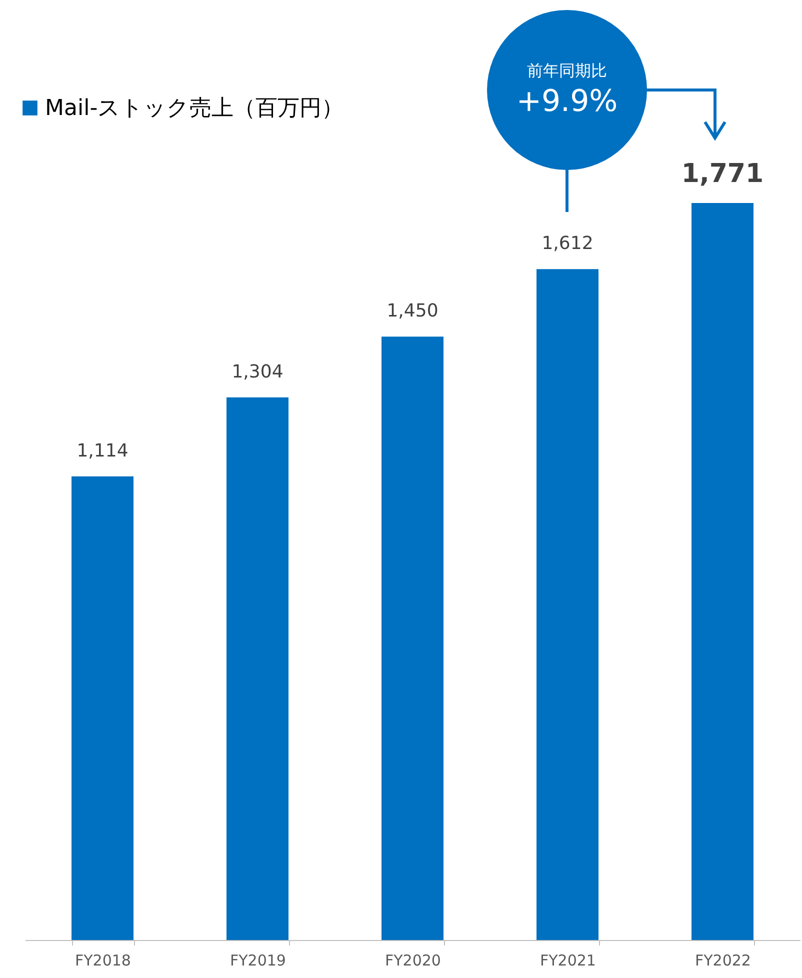  I want to click on legend-label: Mail-ストック売上（百万円）, so click(194, 108).